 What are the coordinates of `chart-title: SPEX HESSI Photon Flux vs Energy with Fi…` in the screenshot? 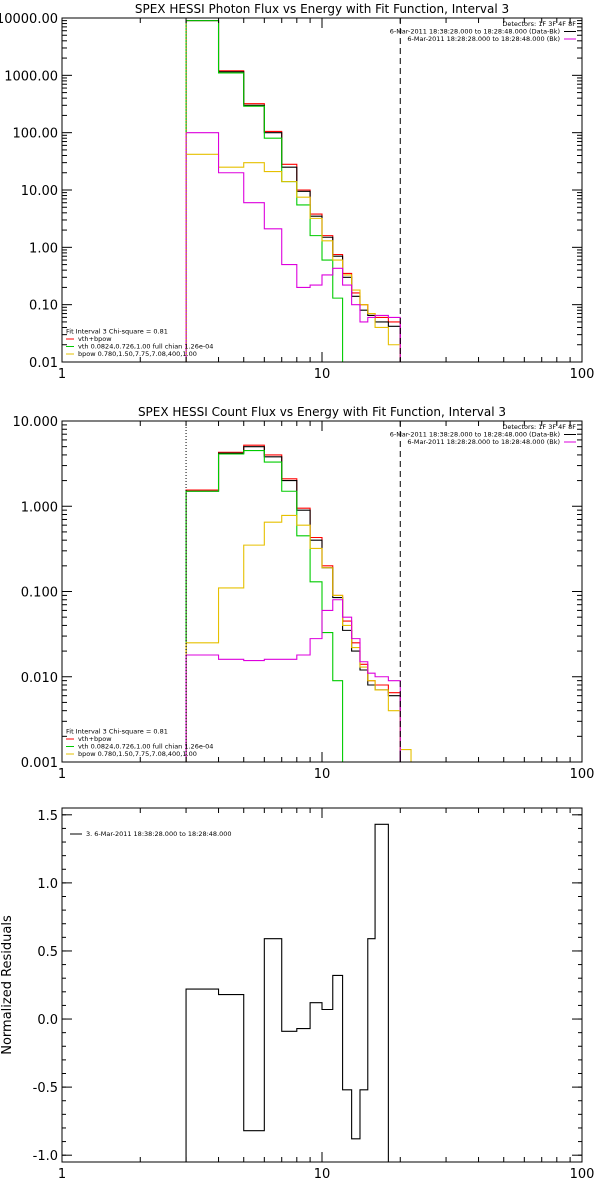 It's located at (322, 9).